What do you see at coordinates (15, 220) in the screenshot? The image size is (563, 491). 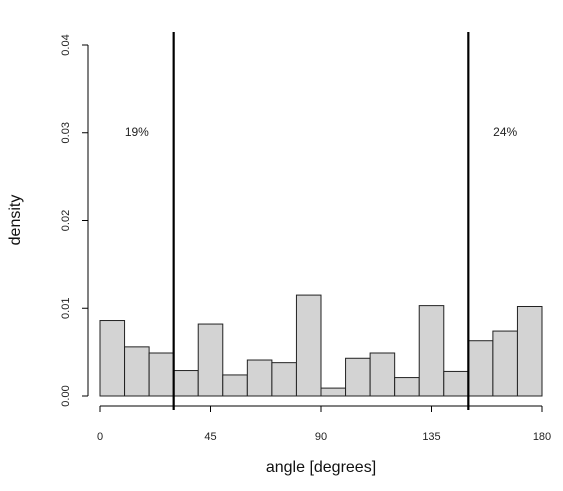 I see `y-axis-title: density` at bounding box center [15, 220].